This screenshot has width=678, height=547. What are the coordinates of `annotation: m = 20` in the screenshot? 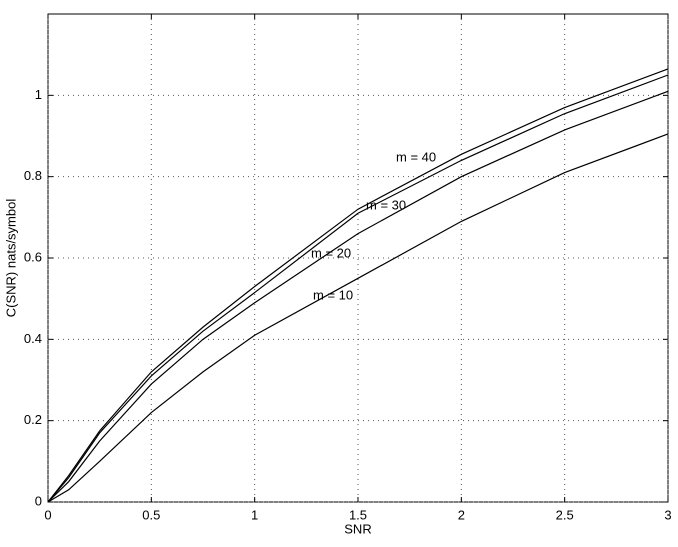 It's located at (331, 252).